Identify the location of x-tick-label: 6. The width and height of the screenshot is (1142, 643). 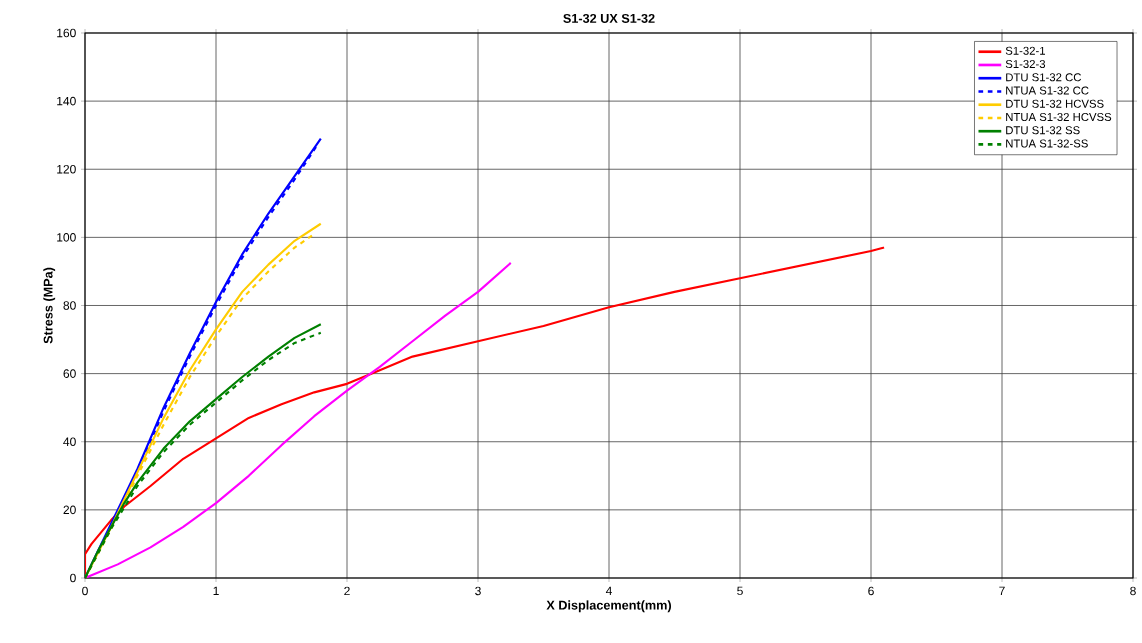
(871, 591).